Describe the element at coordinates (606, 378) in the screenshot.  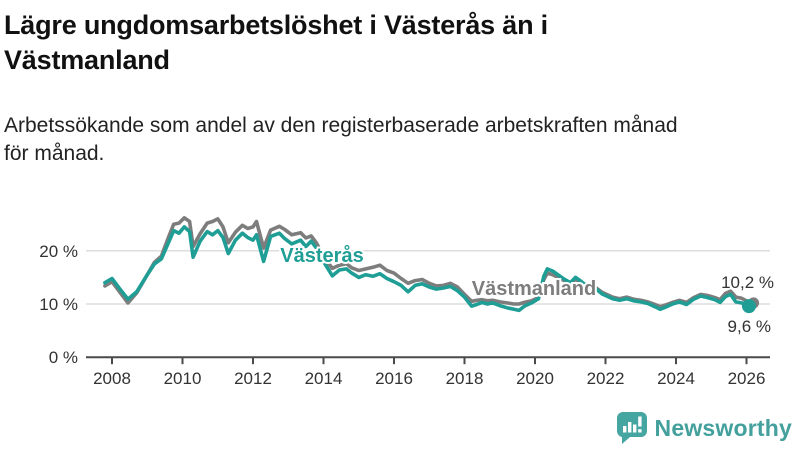
I see `x-axis-tick-label: 2022` at that location.